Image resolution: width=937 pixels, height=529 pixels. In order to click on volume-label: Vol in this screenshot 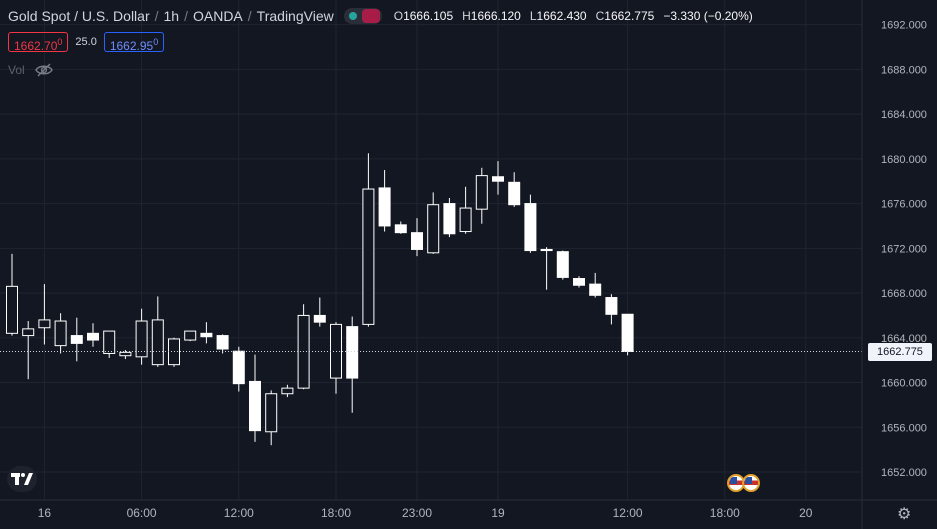, I will do `click(16, 70)`.